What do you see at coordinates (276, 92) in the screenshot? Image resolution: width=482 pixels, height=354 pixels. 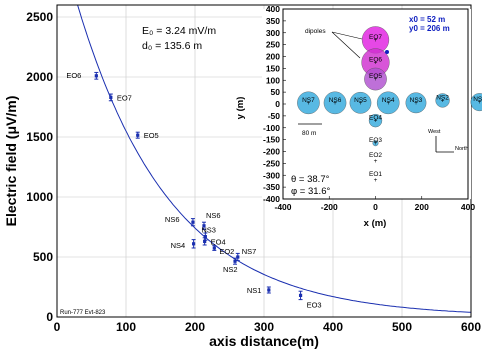 I see `inset-y-tick-label: 50` at bounding box center [276, 92].